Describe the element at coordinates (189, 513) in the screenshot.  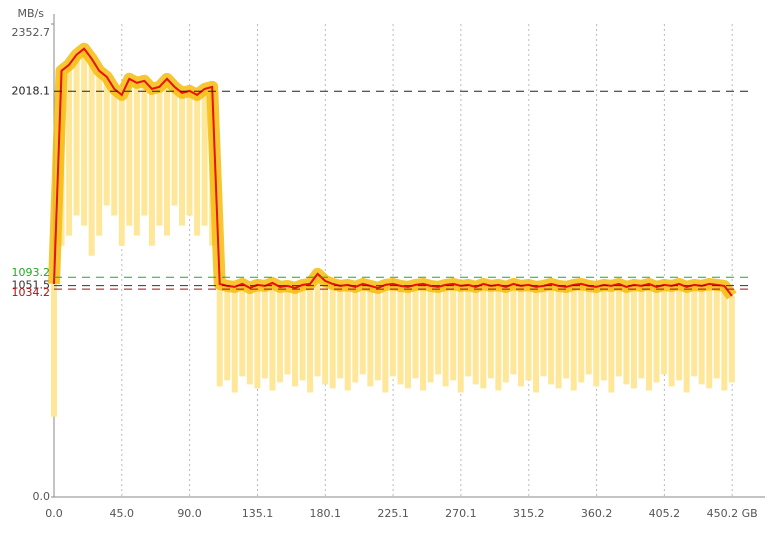
I see `x-tick-label: 90.0` at that location.